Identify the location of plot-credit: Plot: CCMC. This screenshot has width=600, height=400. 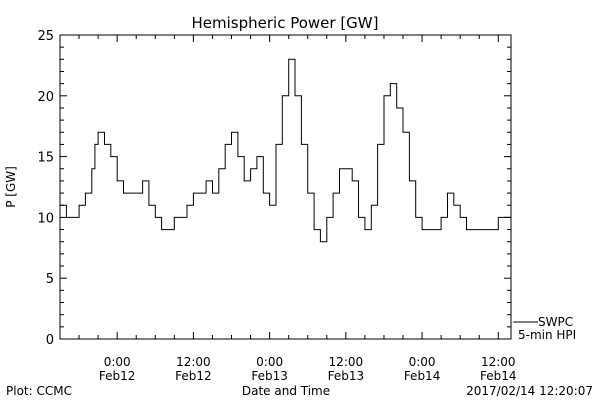
(39, 391).